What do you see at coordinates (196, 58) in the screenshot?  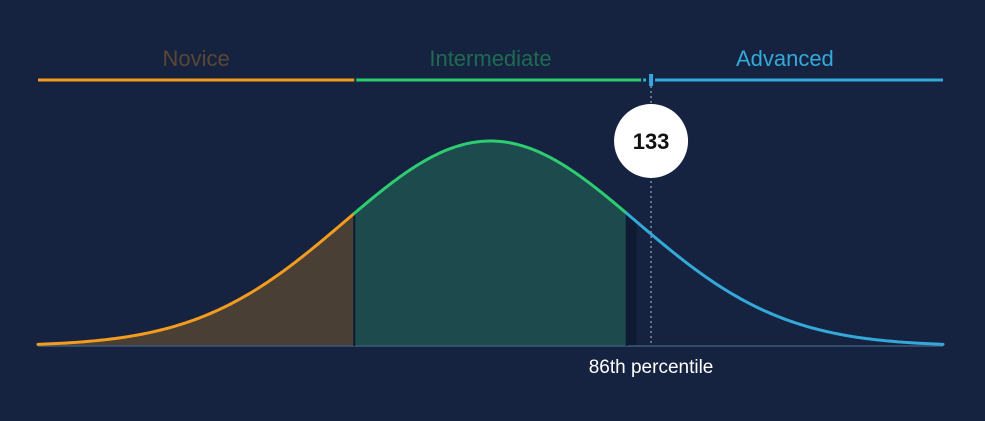 I see `band-label-novice: Novice` at bounding box center [196, 58].